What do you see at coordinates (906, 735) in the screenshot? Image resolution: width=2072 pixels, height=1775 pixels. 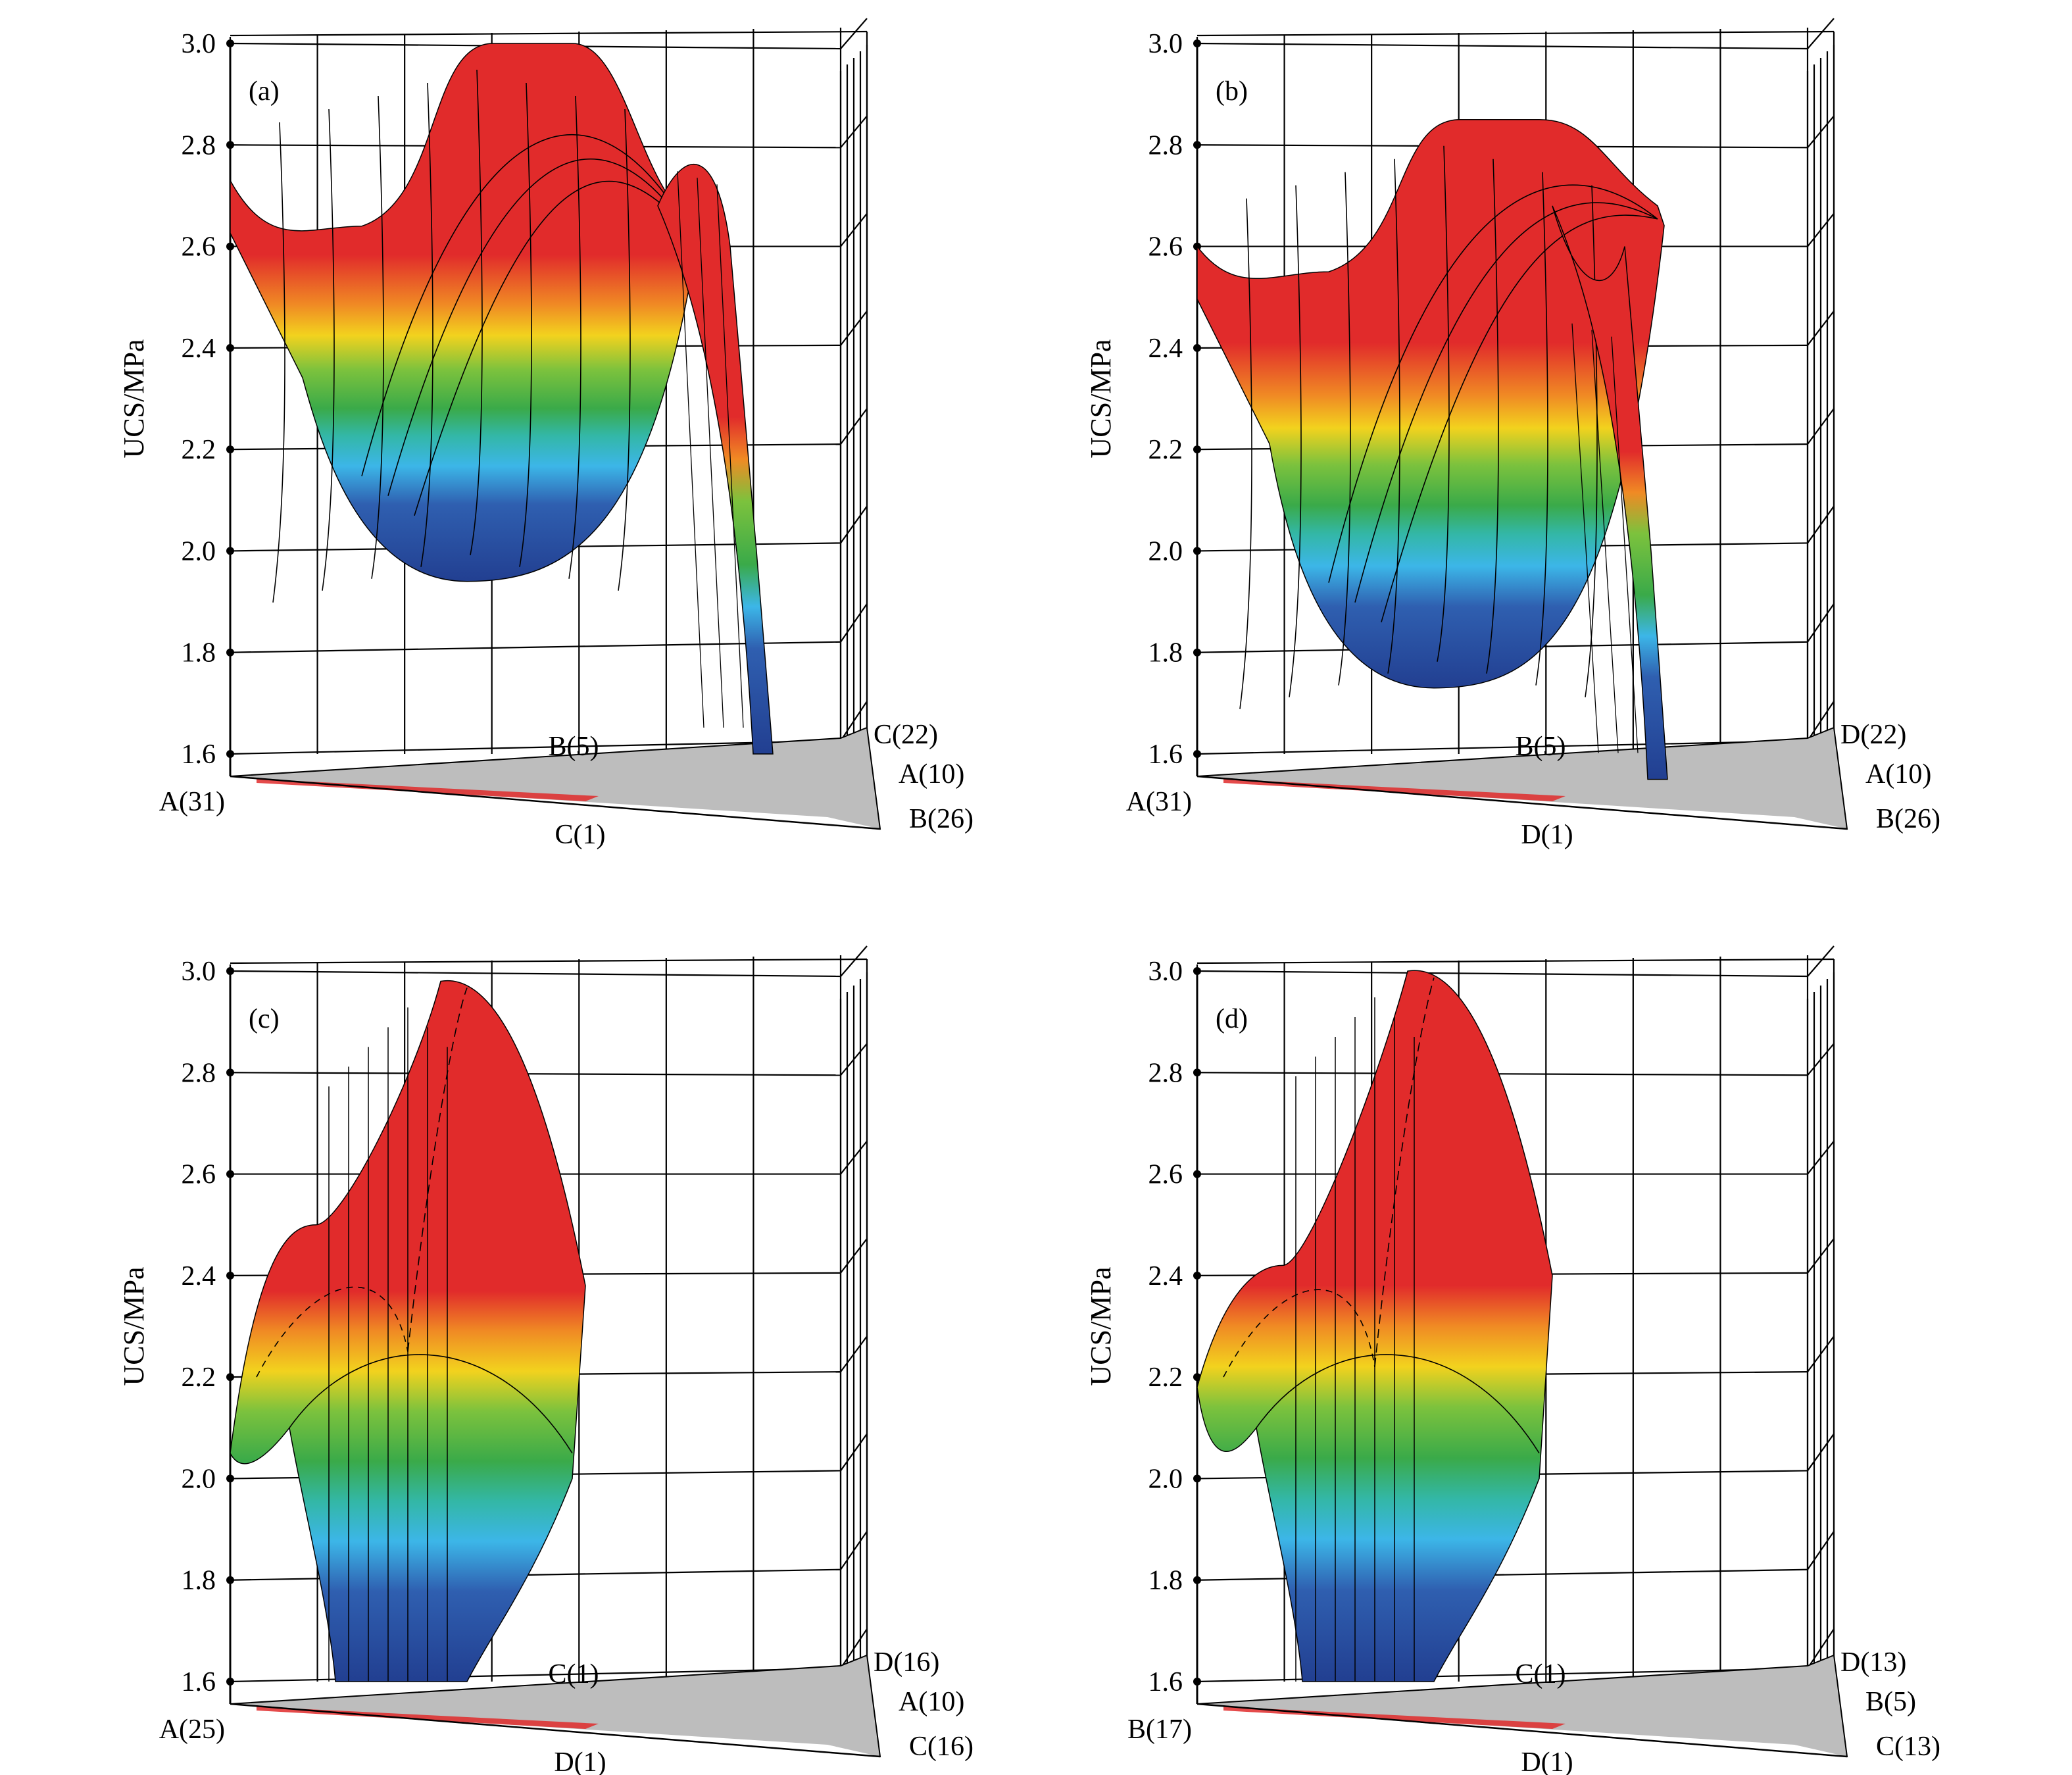 I see `axis-label-right-top: C(22)` at bounding box center [906, 735].